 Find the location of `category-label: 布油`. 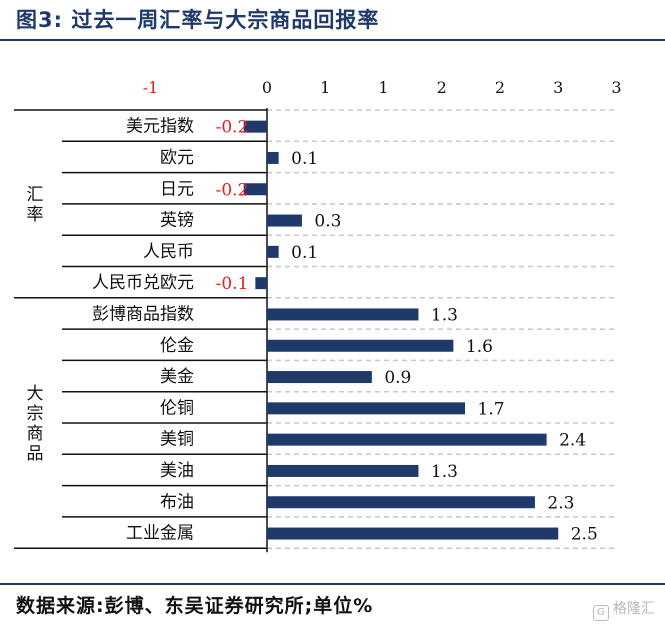

category-label: 布油 is located at coordinates (177, 502).